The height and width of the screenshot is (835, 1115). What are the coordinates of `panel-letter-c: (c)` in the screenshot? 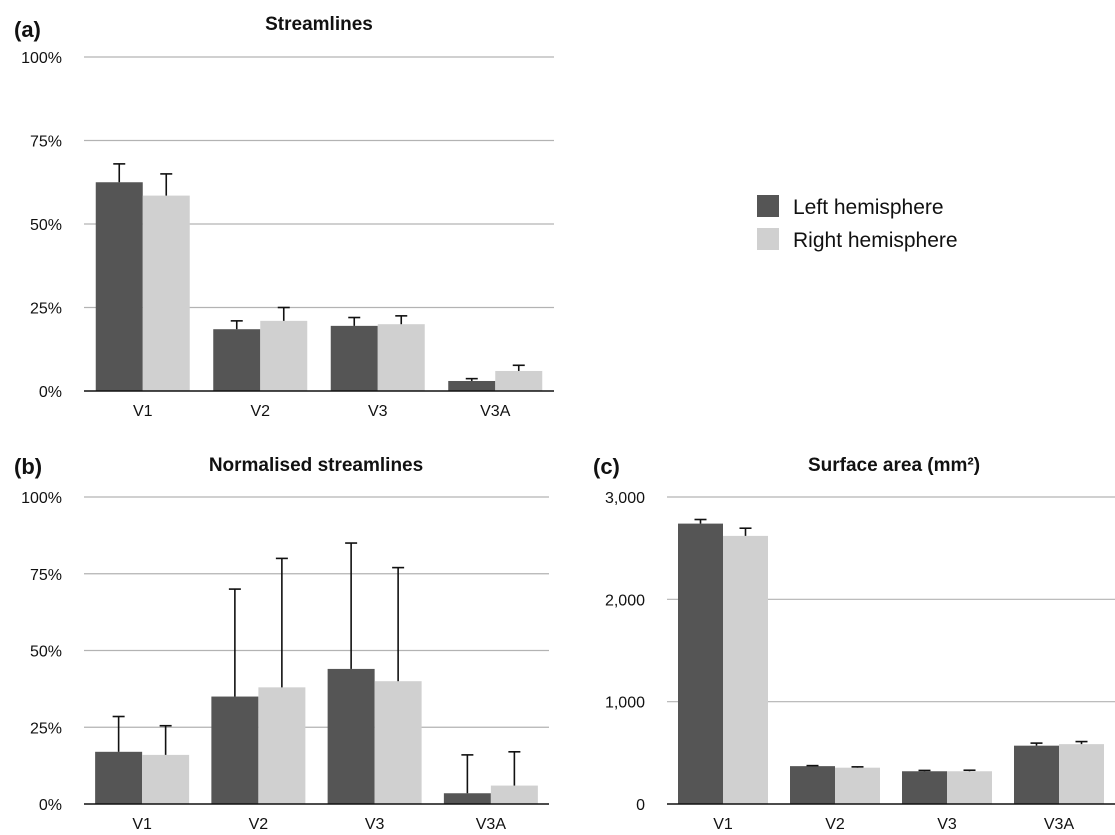 It's located at (606, 466).